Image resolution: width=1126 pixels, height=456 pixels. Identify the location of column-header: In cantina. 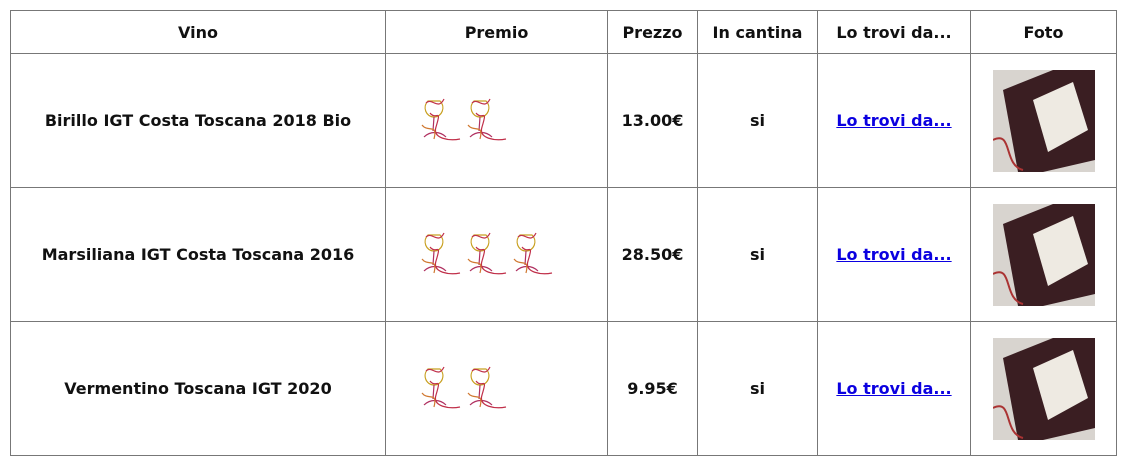
(757, 32).